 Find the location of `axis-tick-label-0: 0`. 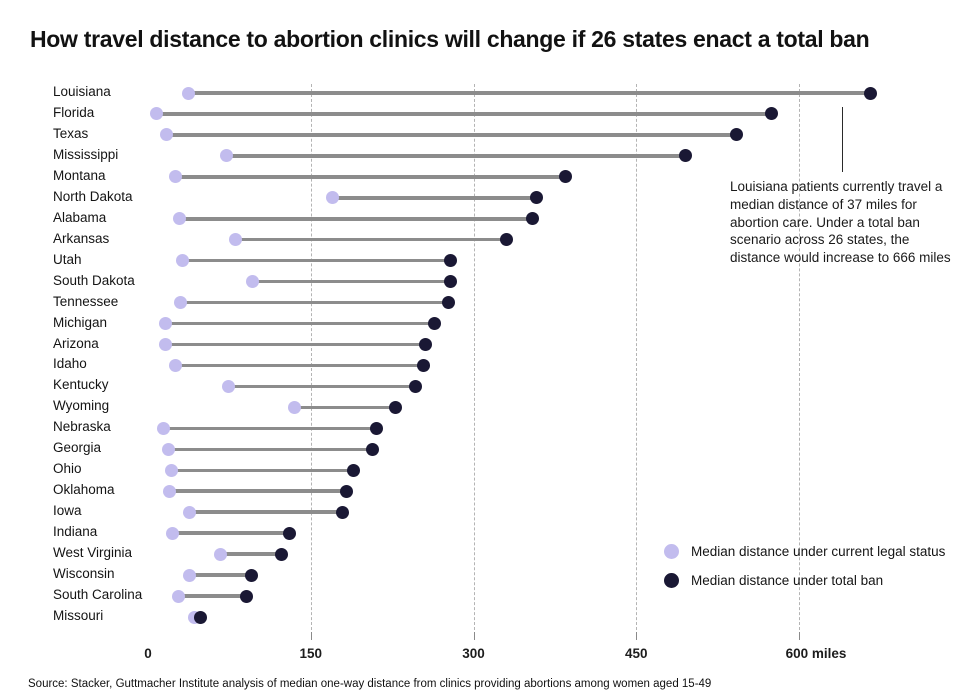

axis-tick-label-0: 0 is located at coordinates (148, 653).